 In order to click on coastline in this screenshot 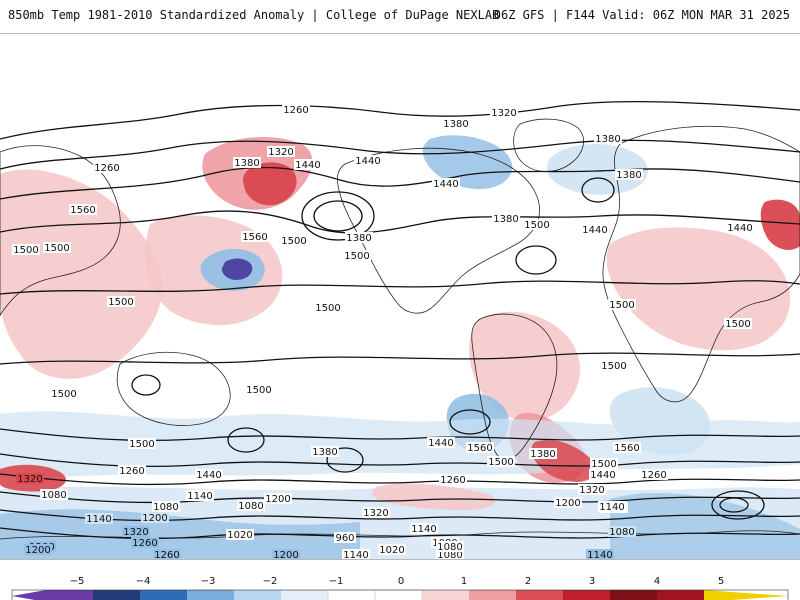, I will do `click(173, 388)`.